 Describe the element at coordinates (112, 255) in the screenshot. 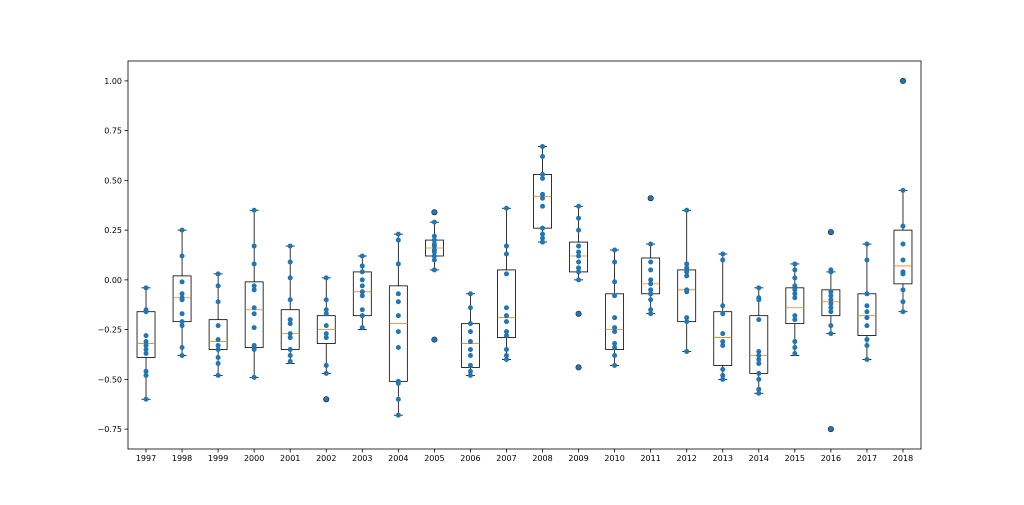

I see `y-axis: −0.75 −0.50 −0.25 0.00 0.25 0.50 0.75 1.00` at that location.